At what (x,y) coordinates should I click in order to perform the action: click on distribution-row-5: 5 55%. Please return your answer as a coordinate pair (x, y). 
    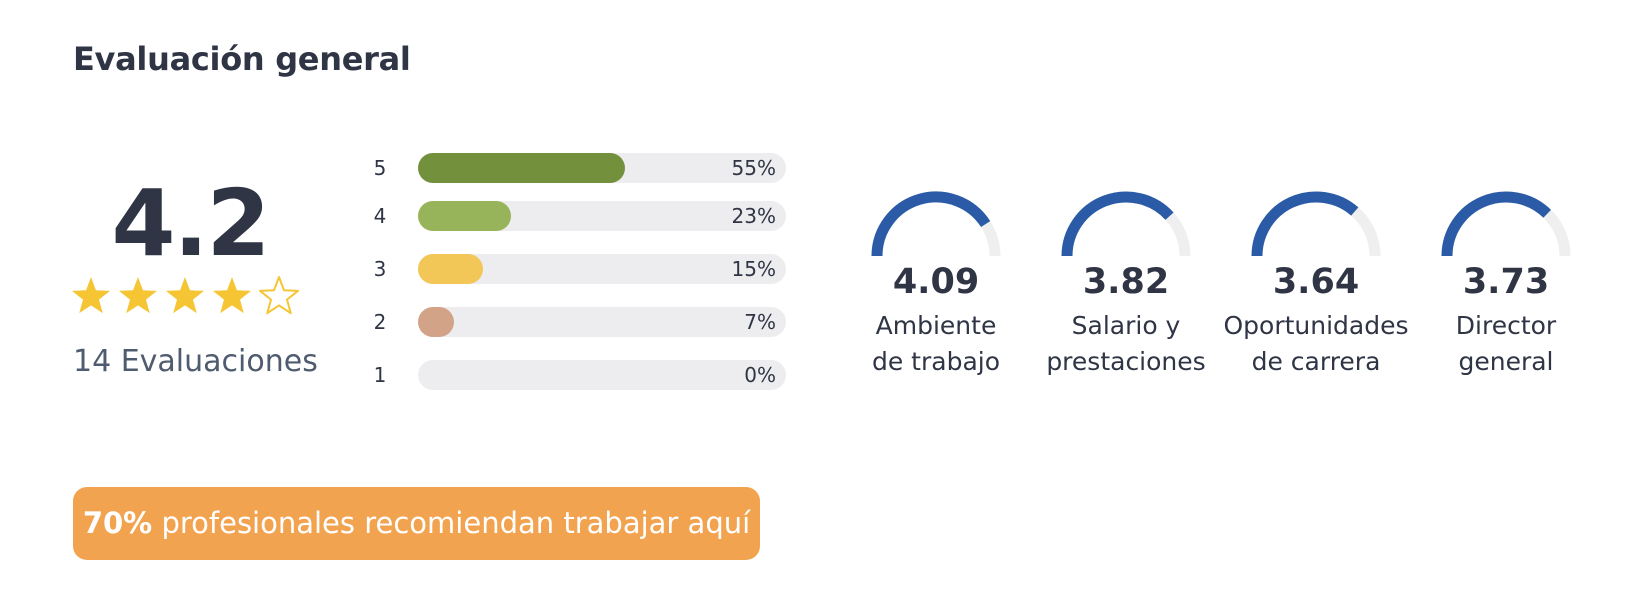
    Looking at the image, I should click on (580, 168).